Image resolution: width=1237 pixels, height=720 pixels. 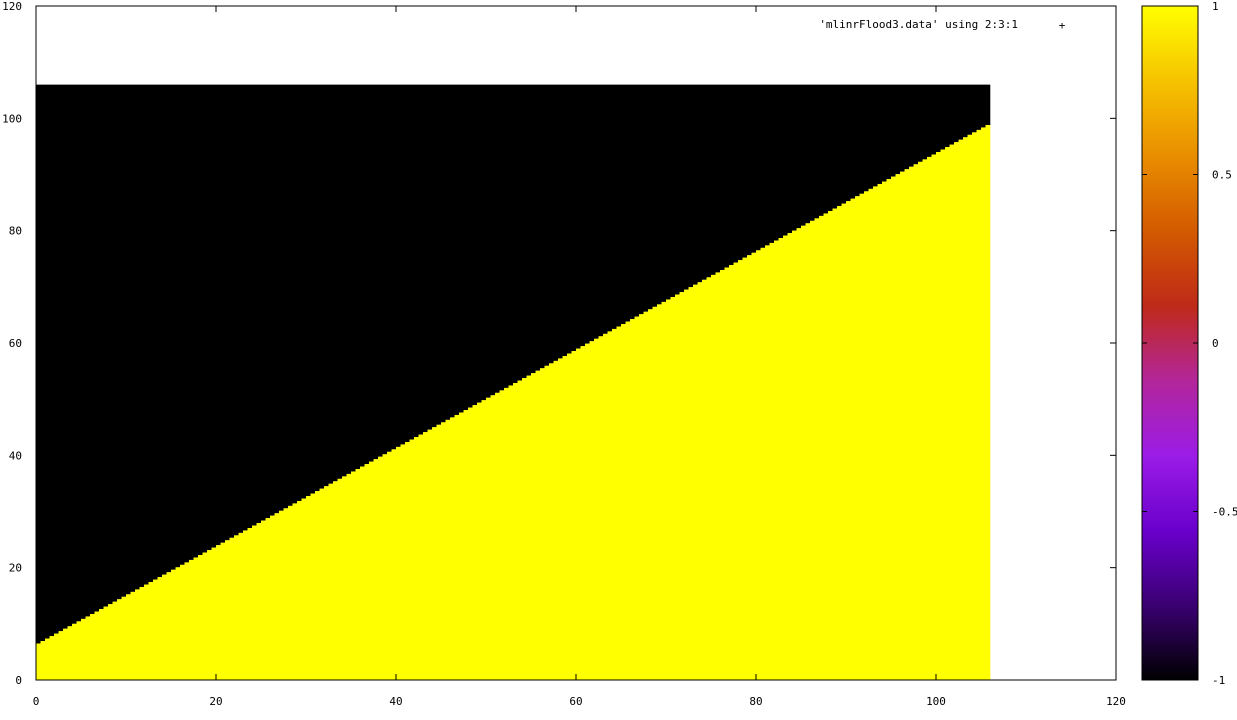 What do you see at coordinates (1215, 6) in the screenshot?
I see `colorbar-tick-label: 1` at bounding box center [1215, 6].